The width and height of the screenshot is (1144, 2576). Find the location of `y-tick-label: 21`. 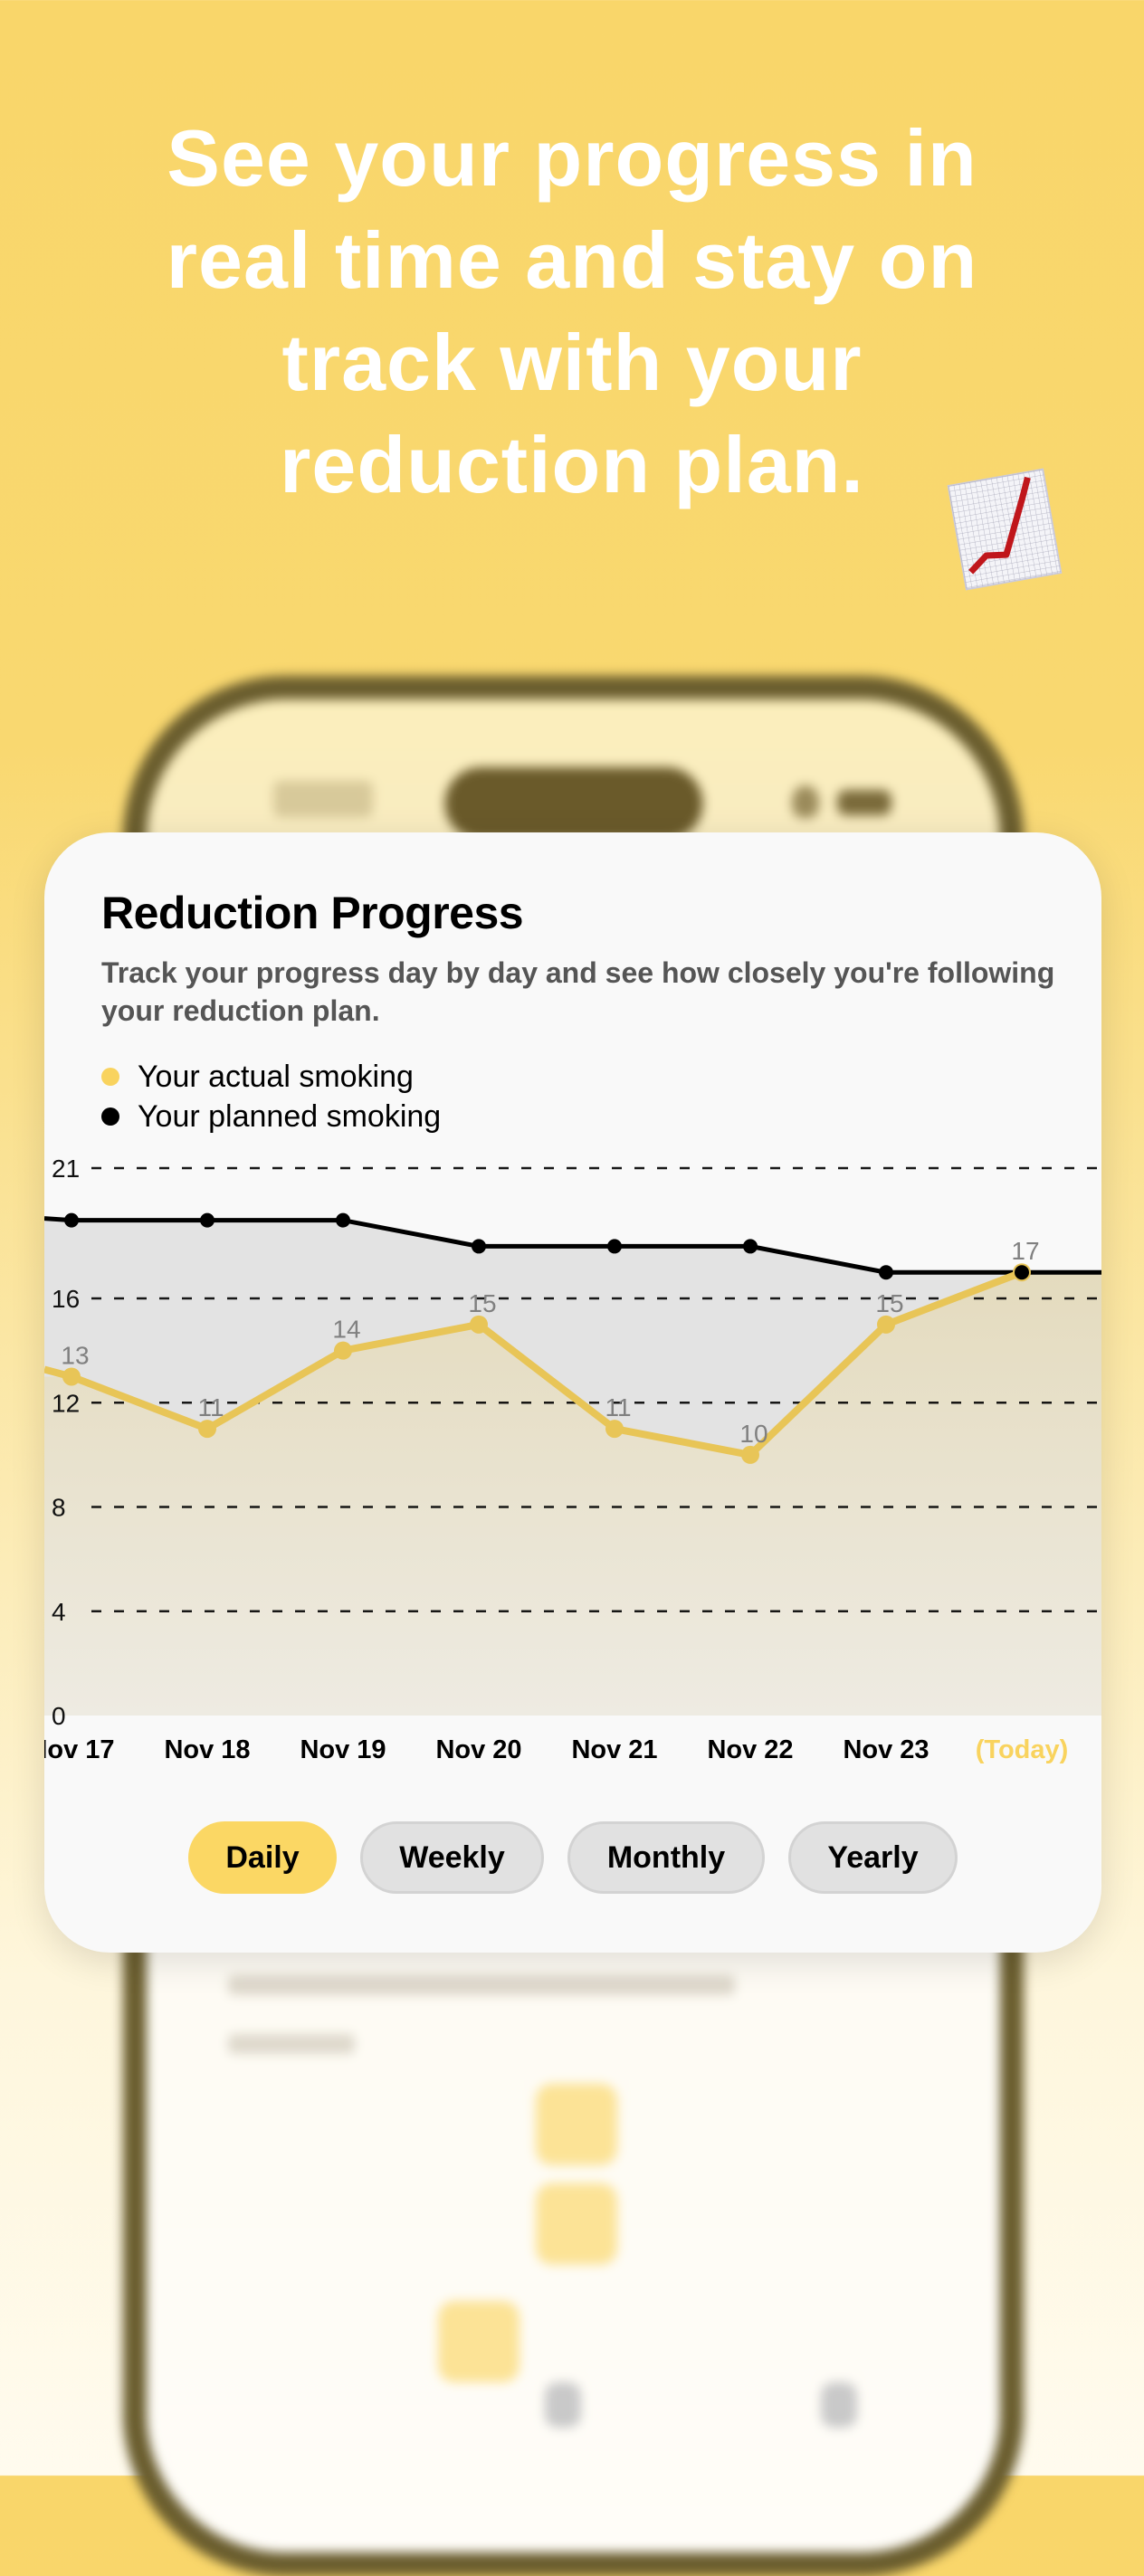

y-tick-label: 21 is located at coordinates (66, 1169).